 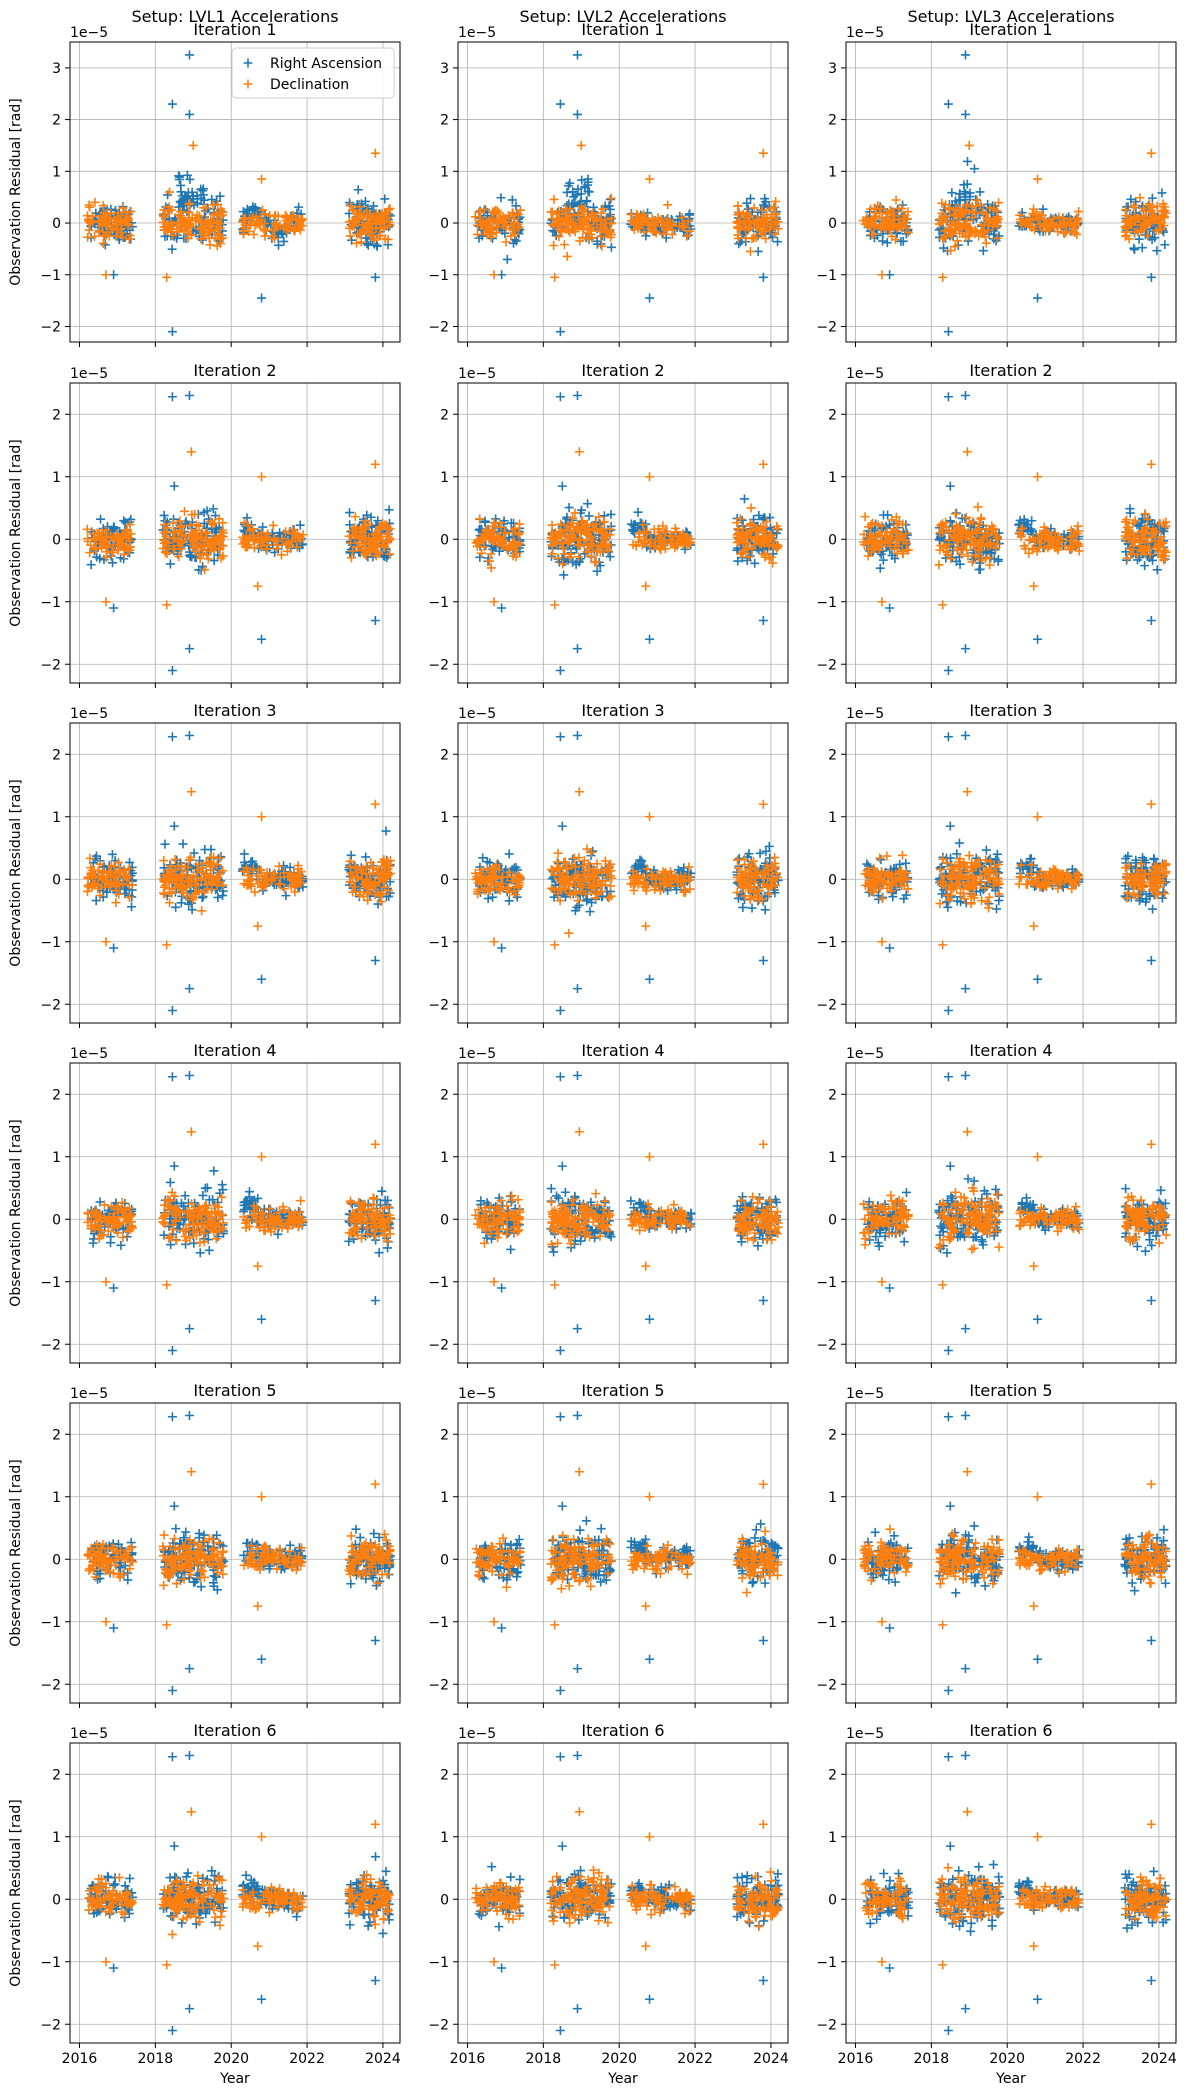 What do you see at coordinates (771, 2059) in the screenshot?
I see `x-tick-label: 2024` at bounding box center [771, 2059].